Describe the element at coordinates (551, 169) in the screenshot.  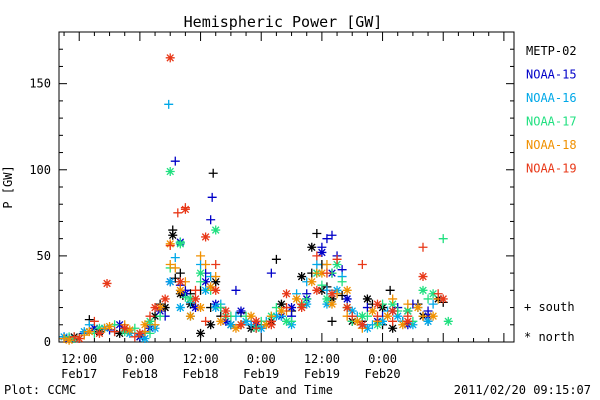
I see `legend-entry: NOAA-19` at that location.